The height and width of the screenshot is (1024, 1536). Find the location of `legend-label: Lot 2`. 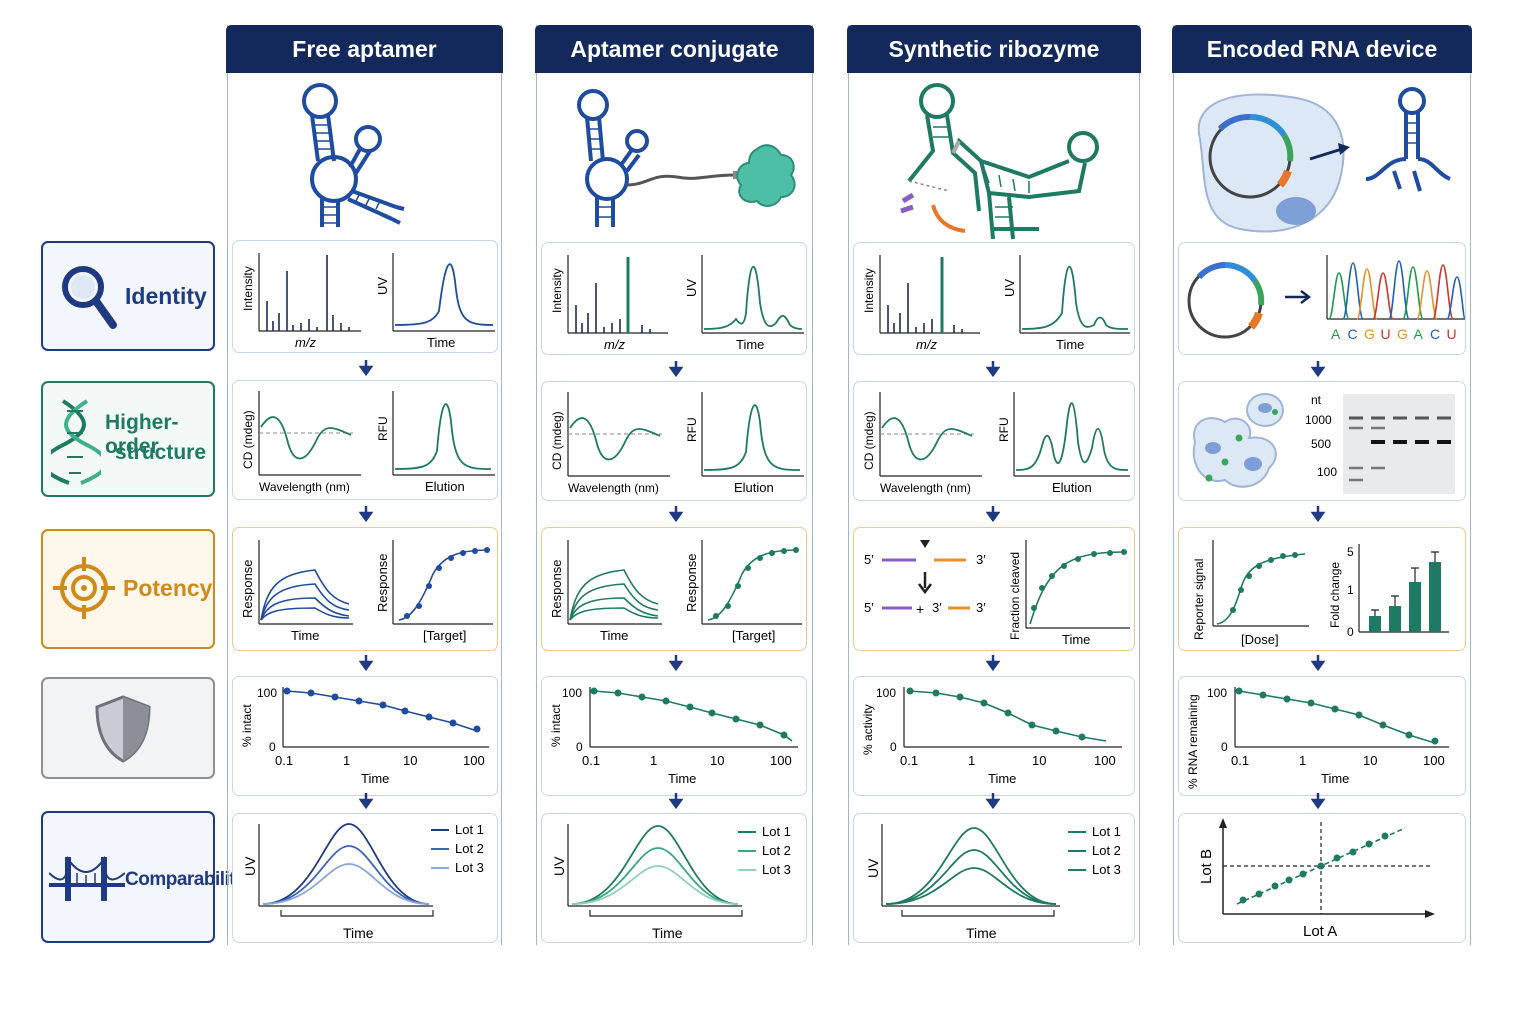

legend-label: Lot 2 is located at coordinates (469, 848).